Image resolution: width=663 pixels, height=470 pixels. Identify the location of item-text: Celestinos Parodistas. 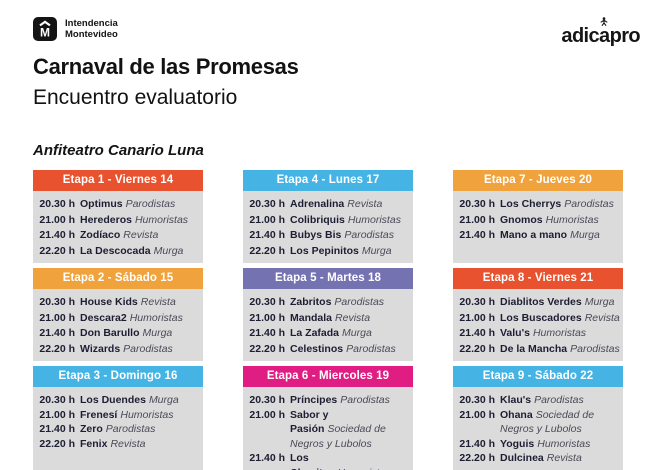
(343, 350).